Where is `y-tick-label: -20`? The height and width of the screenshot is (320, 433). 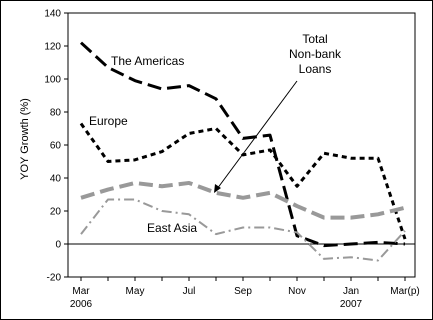
y-tick-label: -20 is located at coordinates (54, 278).